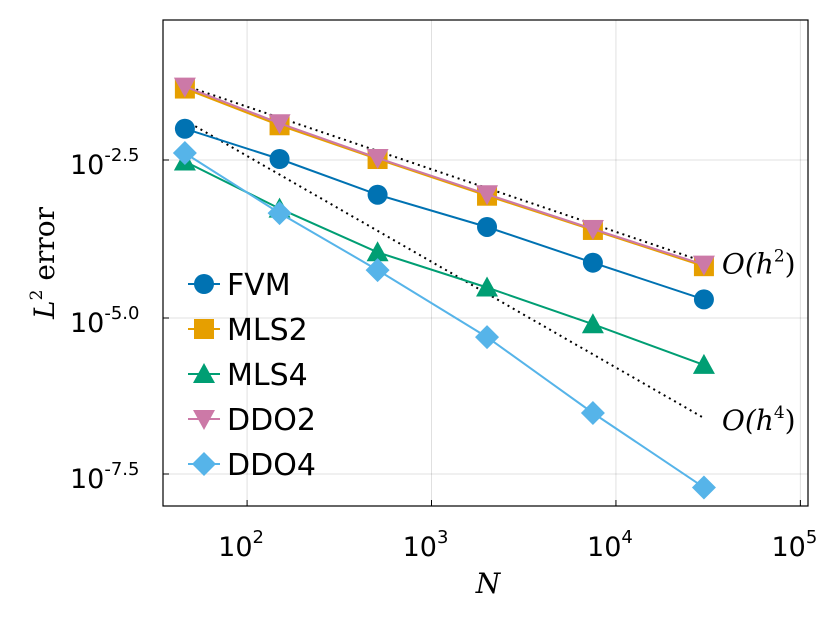  I want to click on legend-label: DDO4, so click(271, 465).